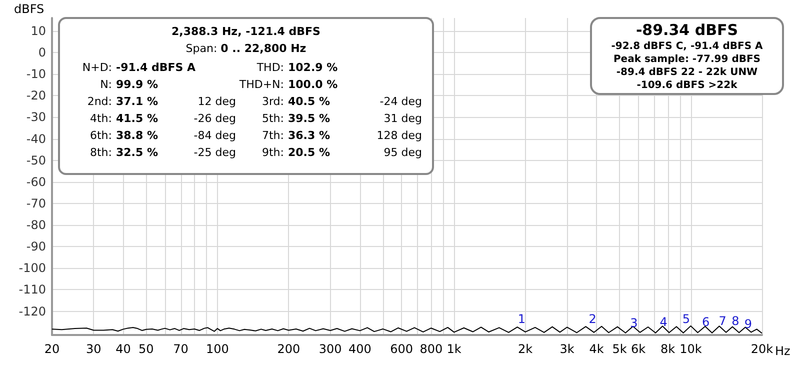 This screenshot has width=800, height=369. What do you see at coordinates (296, 118) in the screenshot?
I see `annotation: 5th: 39.5 %` at bounding box center [296, 118].